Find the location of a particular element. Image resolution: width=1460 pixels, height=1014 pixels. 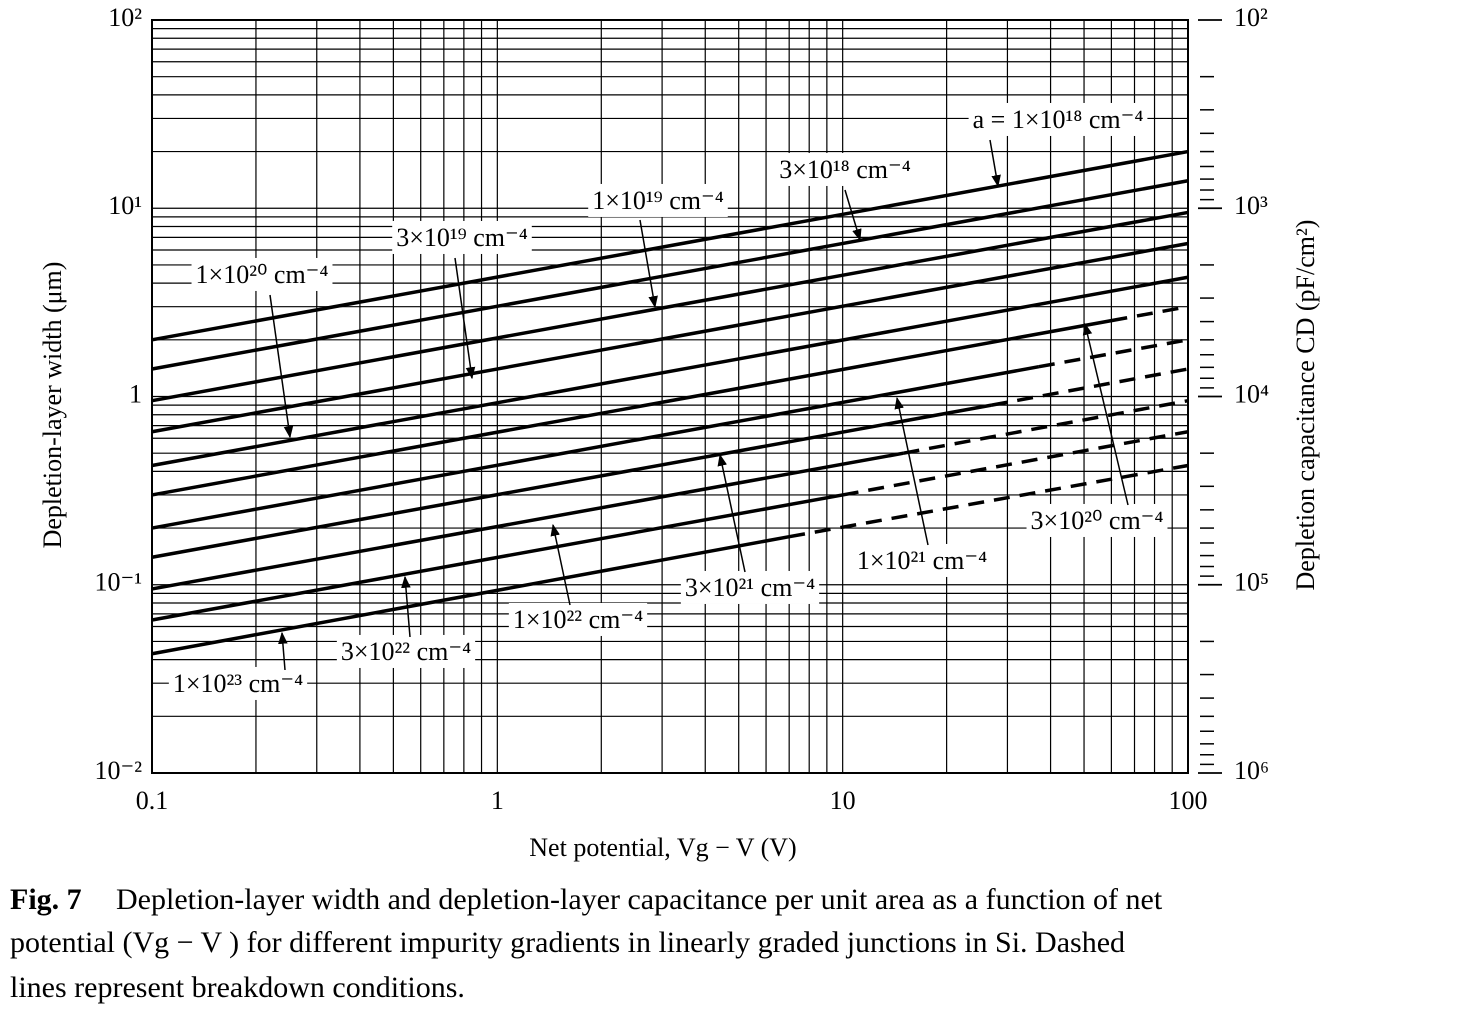

legend-label: 3×10²² cm⁻⁴ is located at coordinates (406, 651).